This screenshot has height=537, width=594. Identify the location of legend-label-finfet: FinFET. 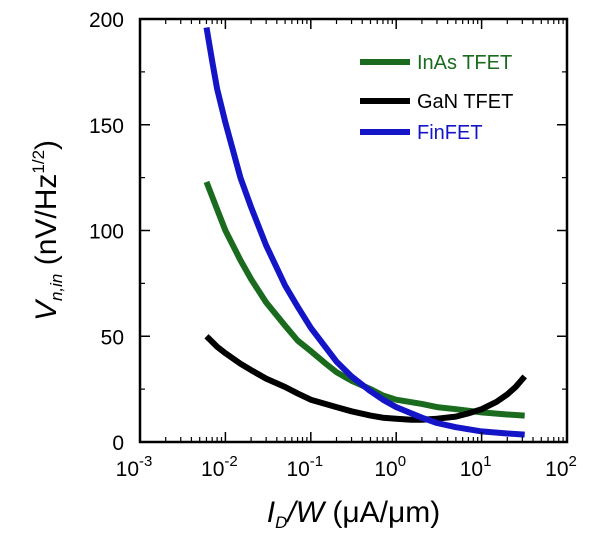
(450, 133).